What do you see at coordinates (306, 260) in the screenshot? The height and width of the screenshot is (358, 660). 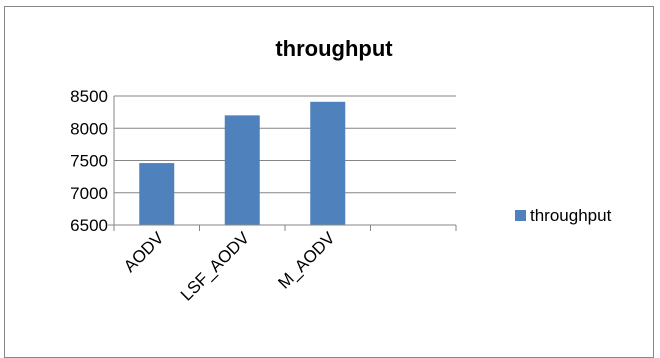 I see `x-tick-label: M_AODV` at bounding box center [306, 260].